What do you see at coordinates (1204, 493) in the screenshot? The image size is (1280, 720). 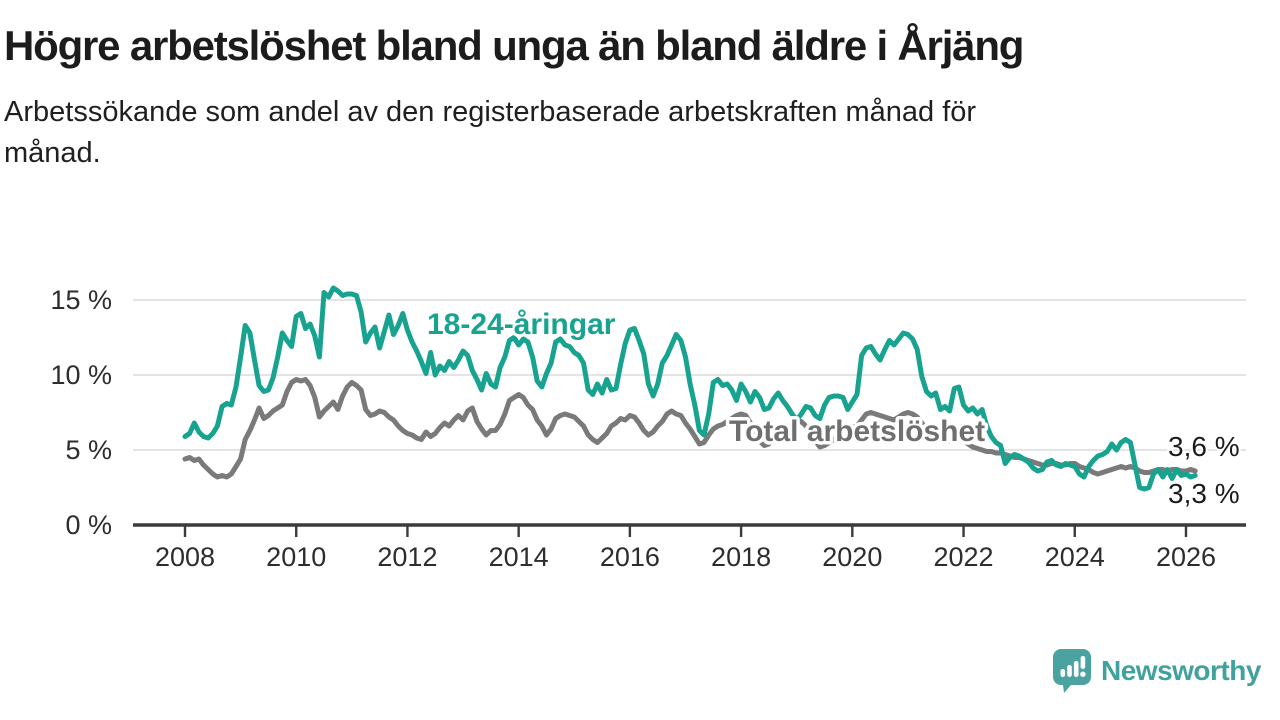 I see `end-value-label-18-24: 3,3 %` at bounding box center [1204, 493].